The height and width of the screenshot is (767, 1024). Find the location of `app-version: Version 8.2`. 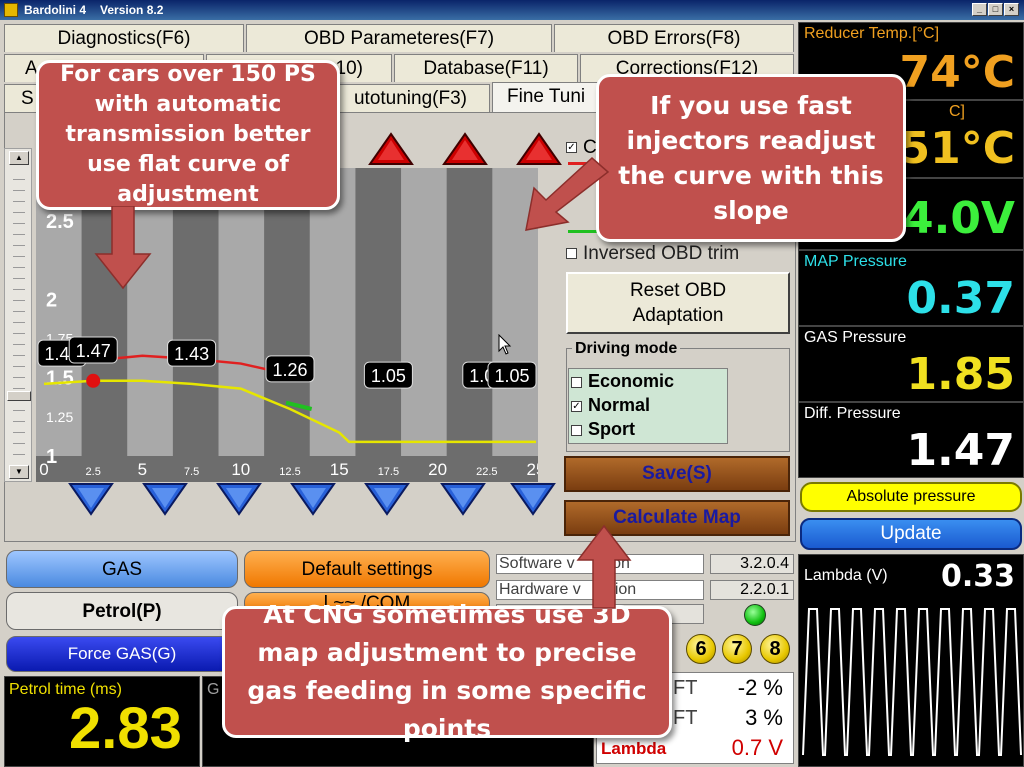

app-version: Version 8.2 is located at coordinates (132, 10).